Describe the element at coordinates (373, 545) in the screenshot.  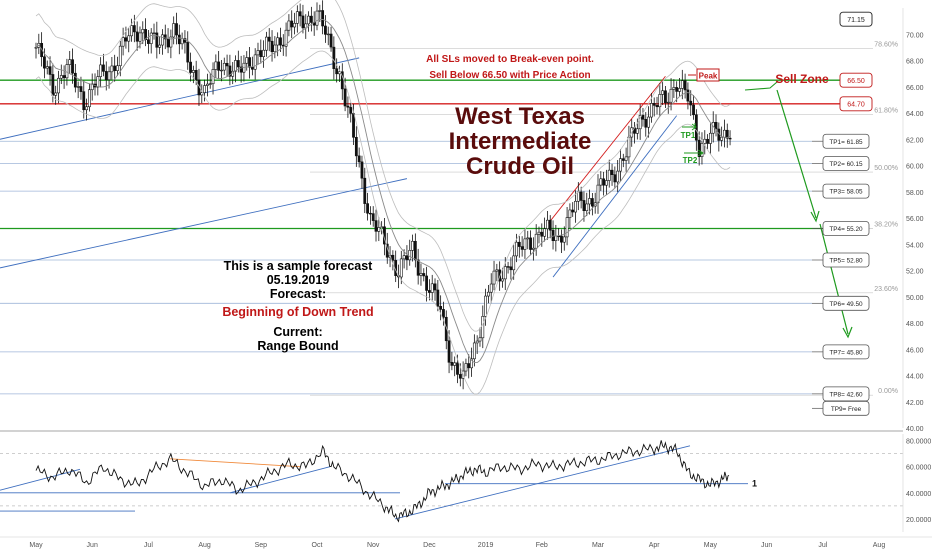
I see `x-tick-6: Nov` at that location.